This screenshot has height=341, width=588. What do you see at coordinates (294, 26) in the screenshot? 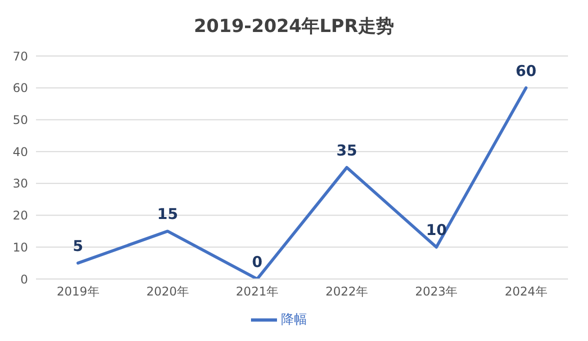
I see `chart-title: 2019-2024年LPR走势` at bounding box center [294, 26].